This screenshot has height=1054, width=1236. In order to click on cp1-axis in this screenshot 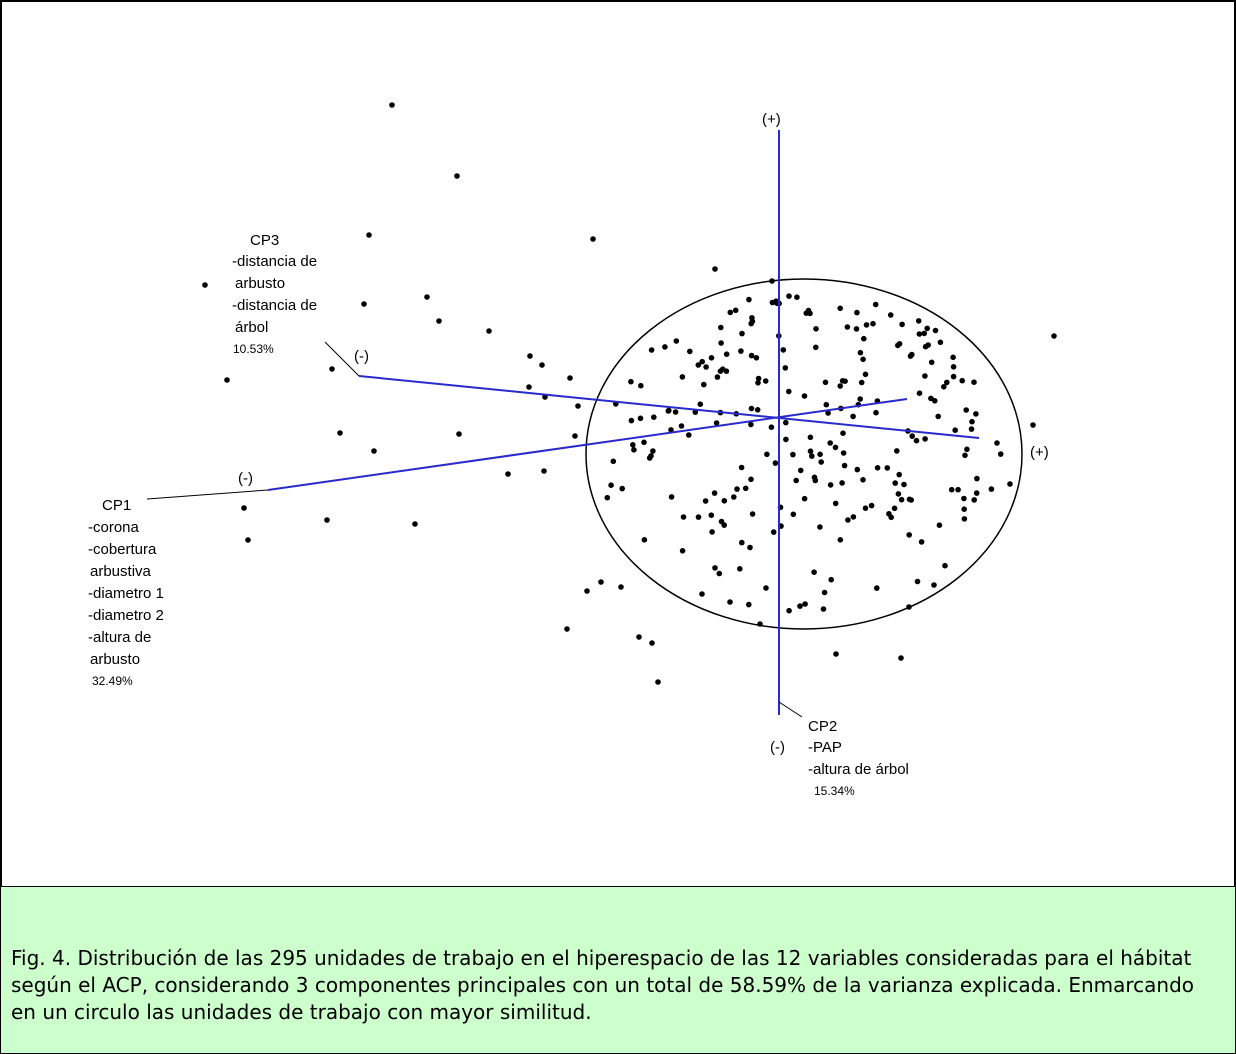, I will do `click(587, 444)`.